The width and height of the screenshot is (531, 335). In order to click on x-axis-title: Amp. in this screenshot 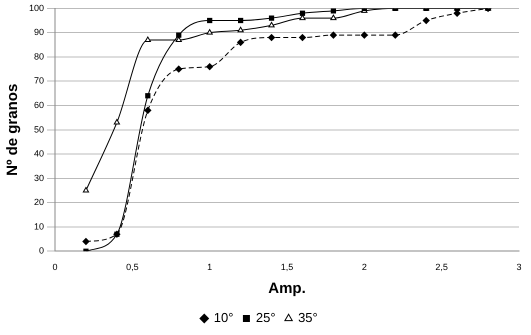, I will do `click(287, 289)`.